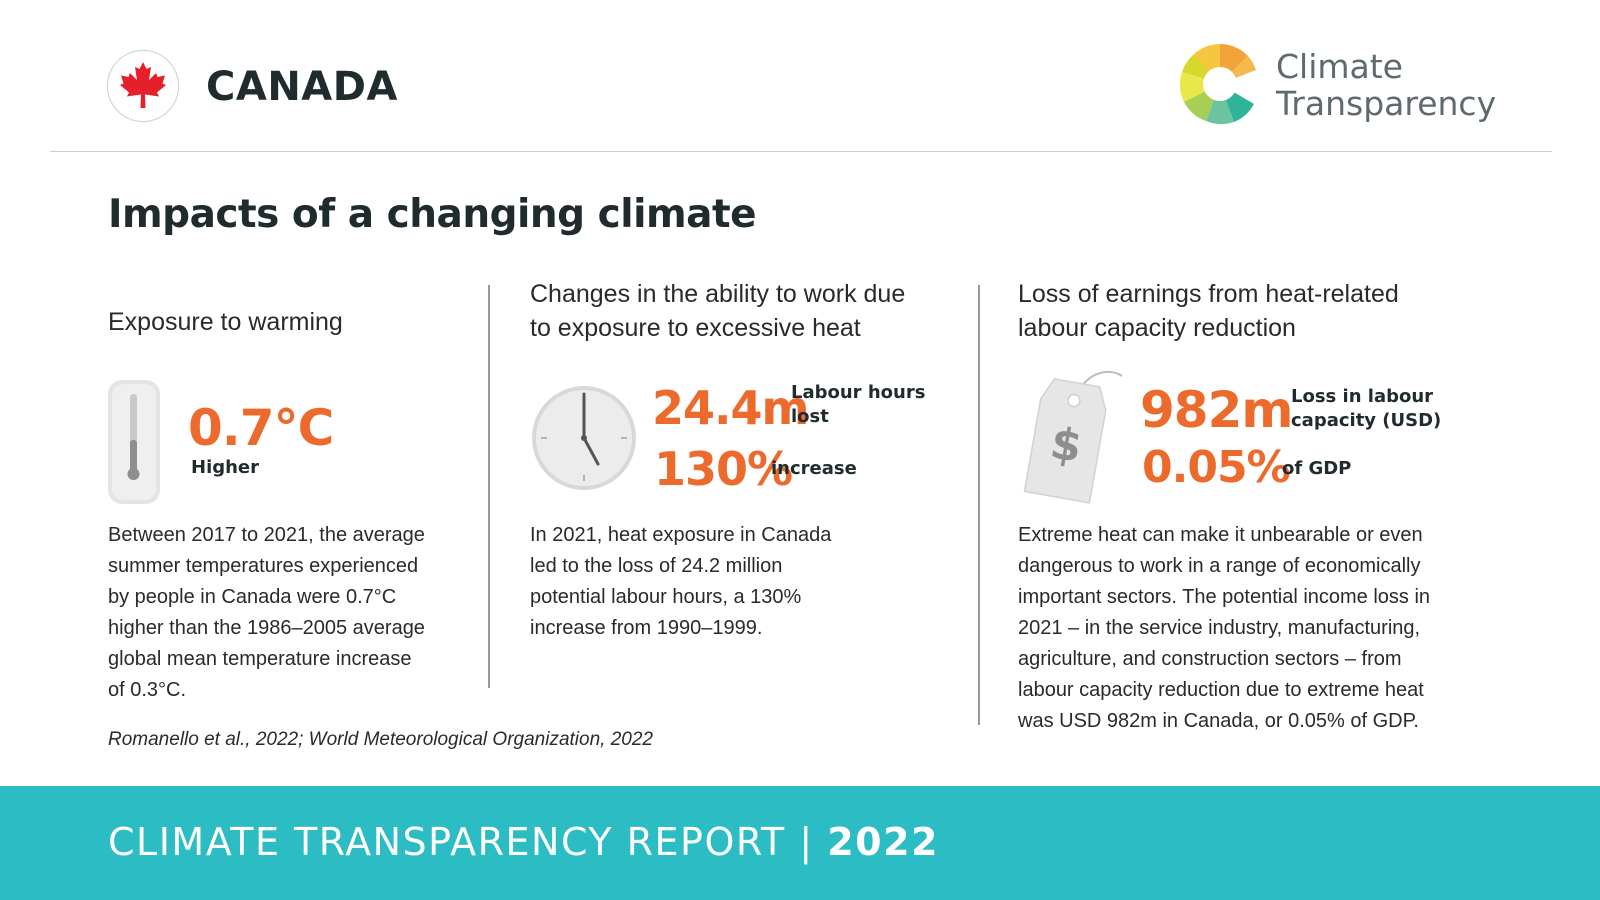 This screenshot has width=1600, height=900. What do you see at coordinates (810, 416) in the screenshot?
I see `stat-label-line: lost` at bounding box center [810, 416].